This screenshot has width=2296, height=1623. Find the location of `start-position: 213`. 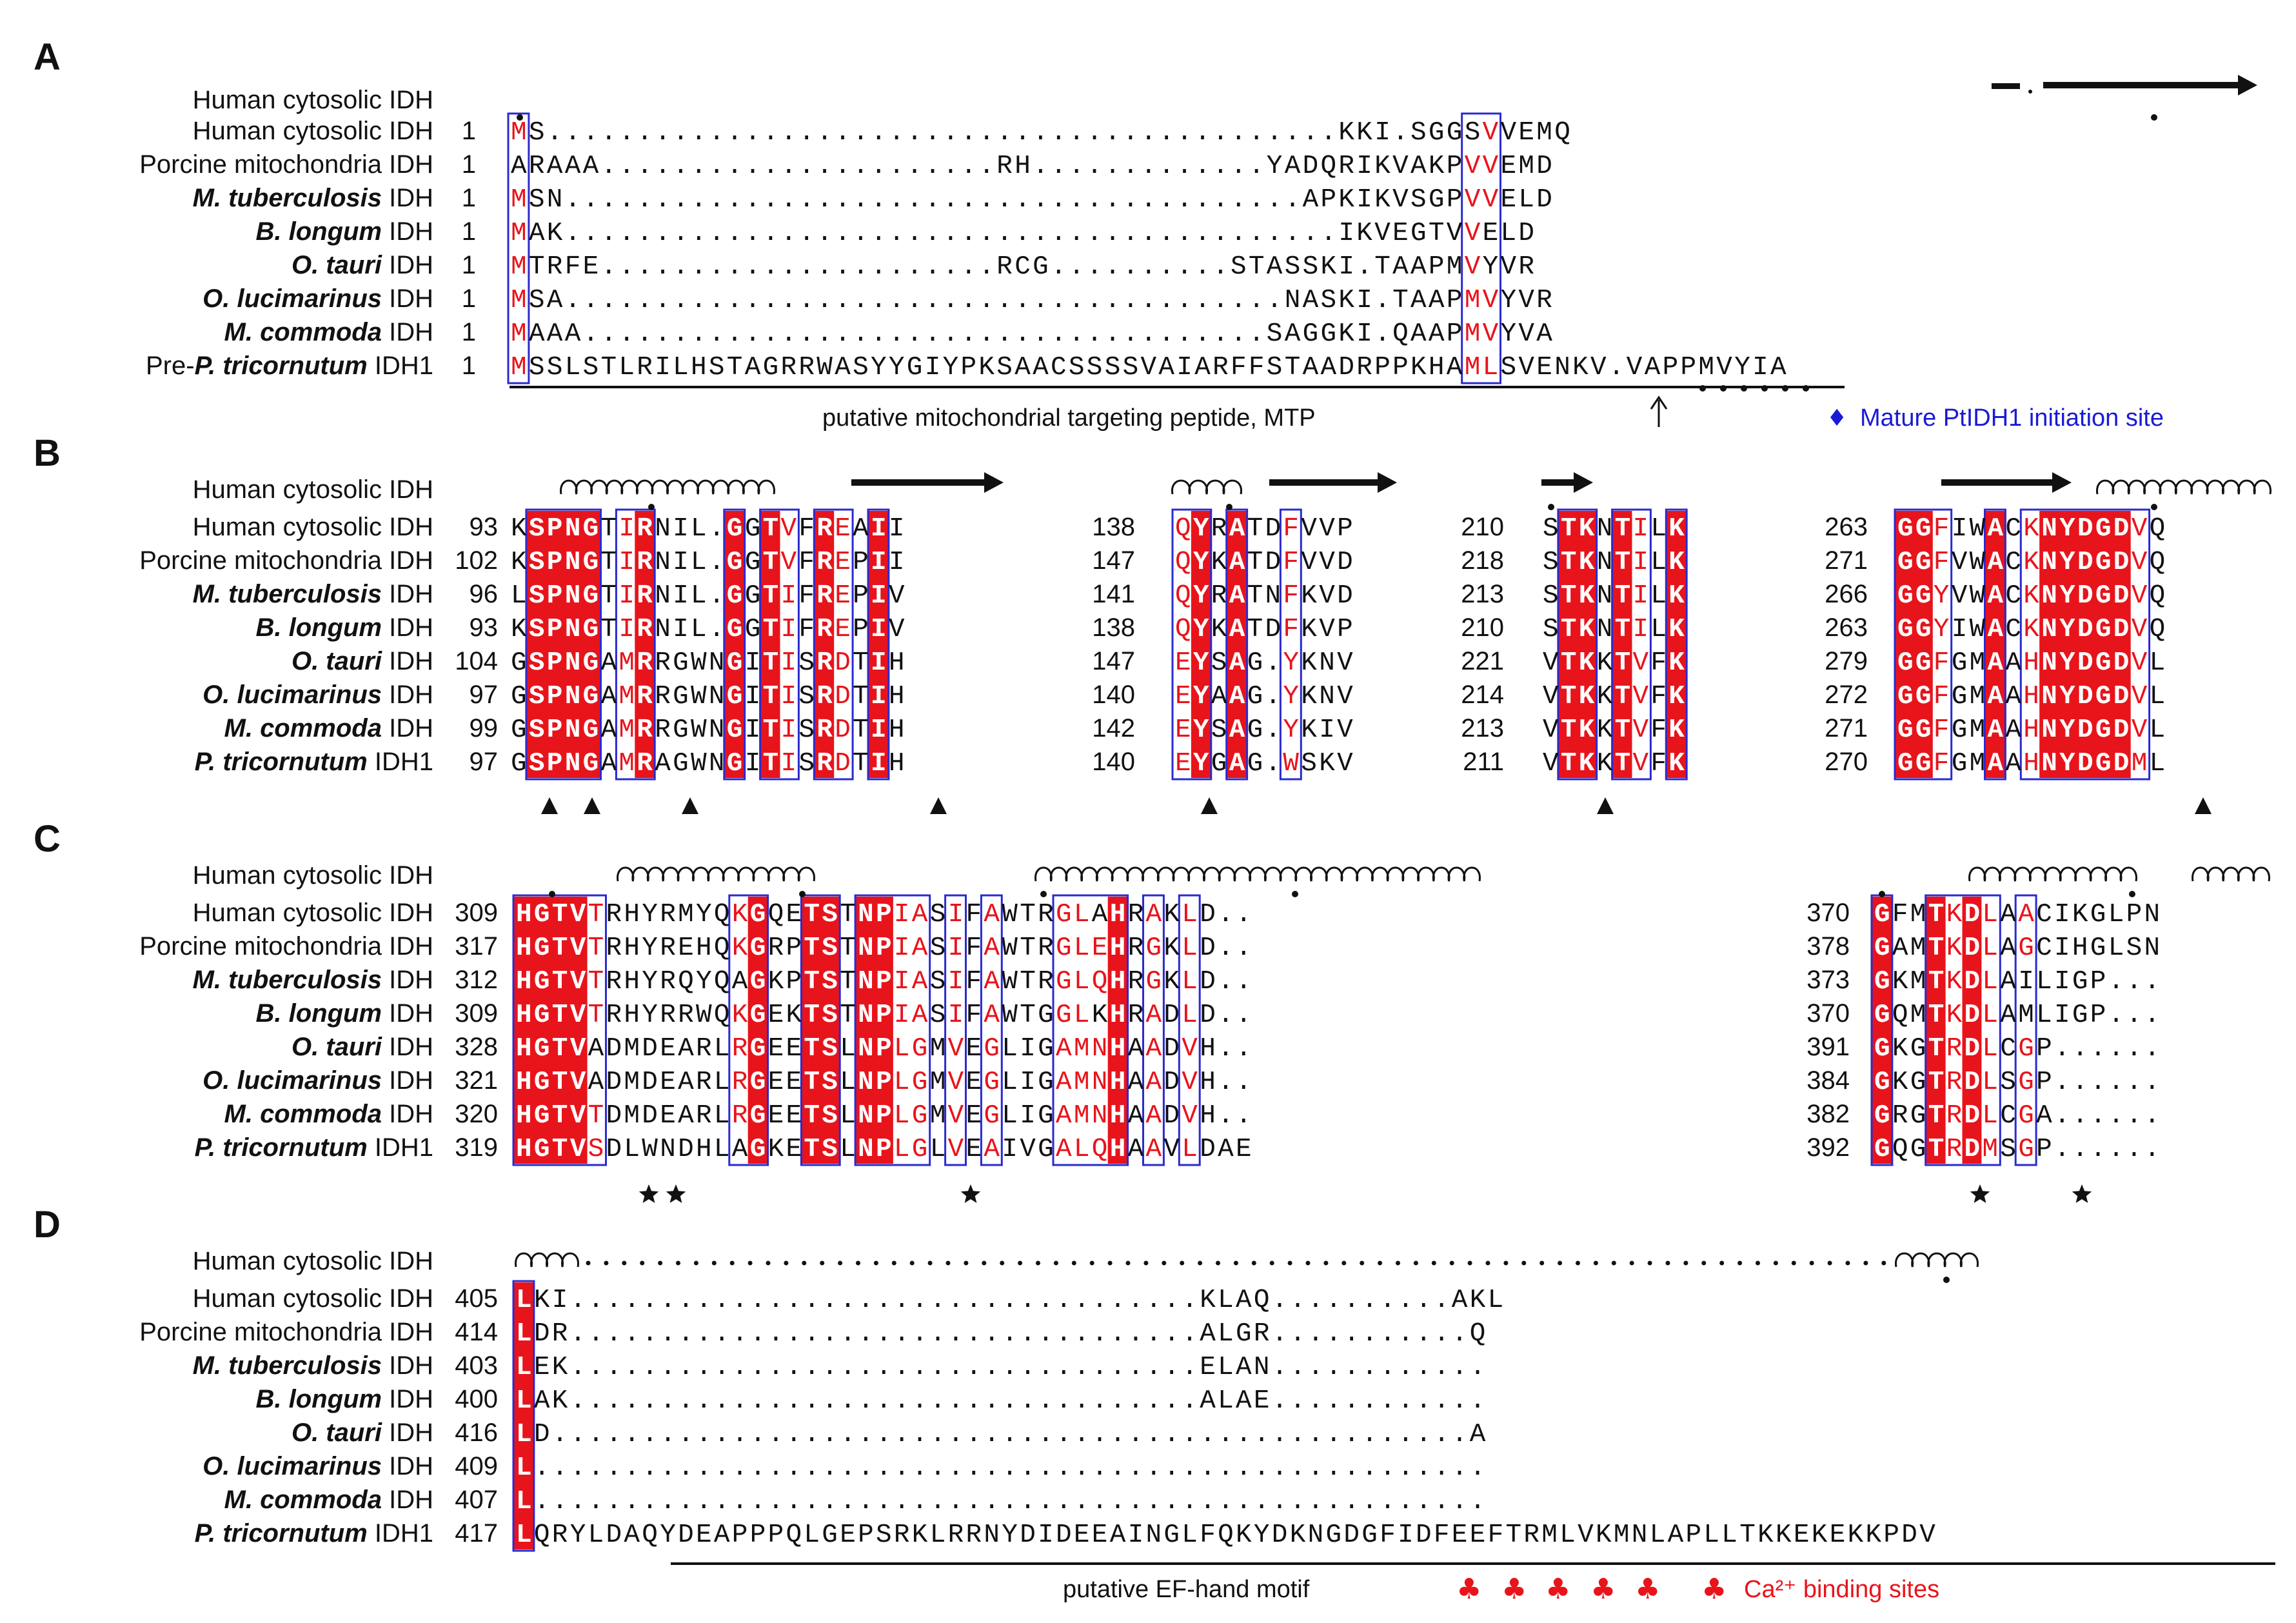

start-position: 213 is located at coordinates (1482, 728).